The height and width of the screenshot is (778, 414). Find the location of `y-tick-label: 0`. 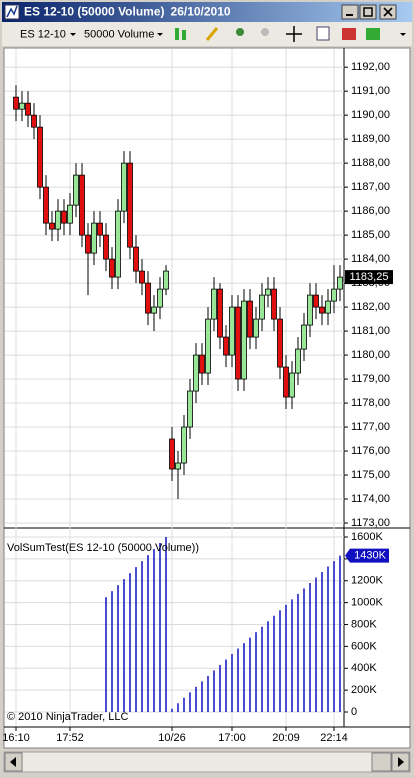

y-tick-label: 0 is located at coordinates (354, 712).